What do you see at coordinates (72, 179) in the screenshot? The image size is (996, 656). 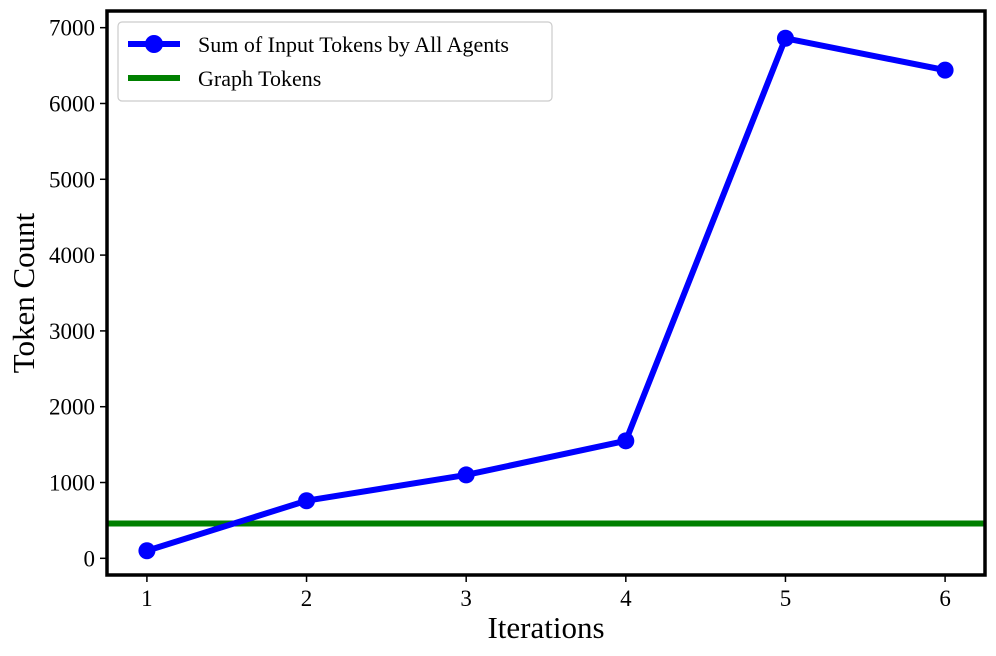 I see `y-tick-label: 5000` at bounding box center [72, 179].